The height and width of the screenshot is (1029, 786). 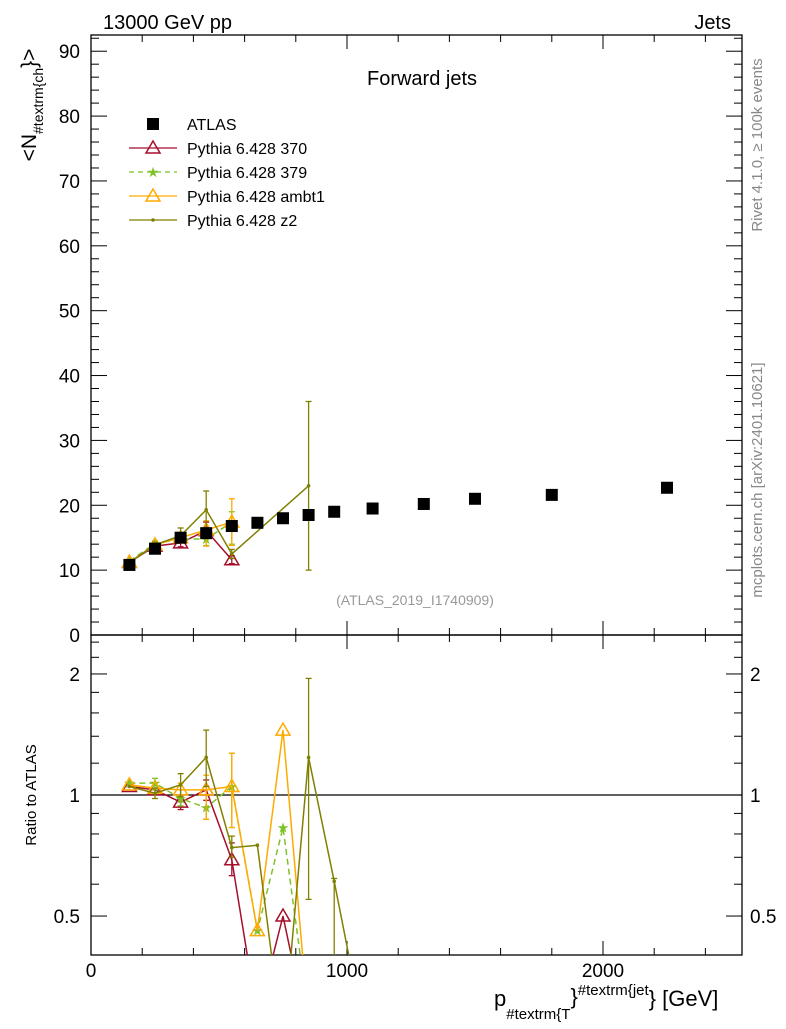 What do you see at coordinates (614, 990) in the screenshot?
I see `xlabel-sup: #textrm{jet` at bounding box center [614, 990].